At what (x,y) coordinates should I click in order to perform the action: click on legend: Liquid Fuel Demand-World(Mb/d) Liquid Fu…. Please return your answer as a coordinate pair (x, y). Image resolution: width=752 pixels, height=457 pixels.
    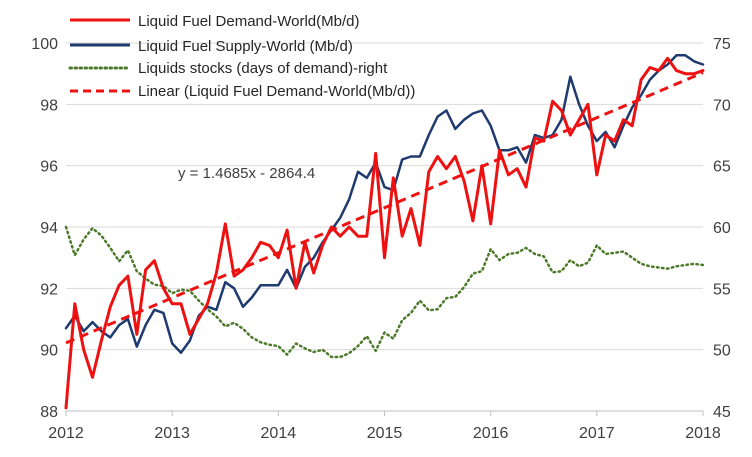
    Looking at the image, I should click on (241, 56).